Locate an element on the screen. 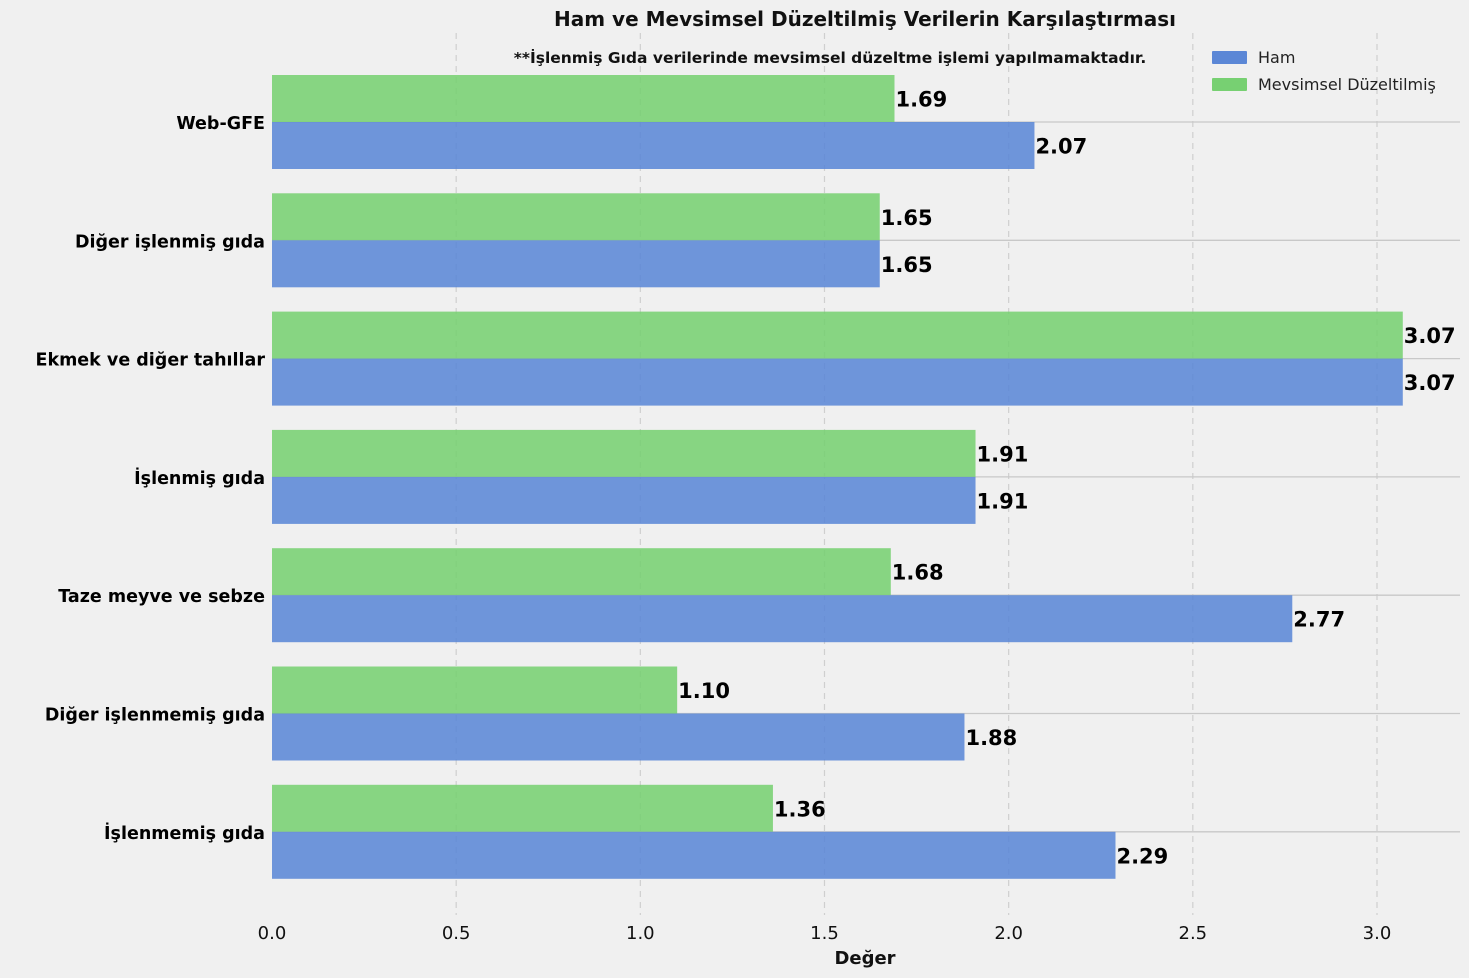 This screenshot has width=1469, height=978. category-label: Diğer işlenmemiş gıda is located at coordinates (155, 716).